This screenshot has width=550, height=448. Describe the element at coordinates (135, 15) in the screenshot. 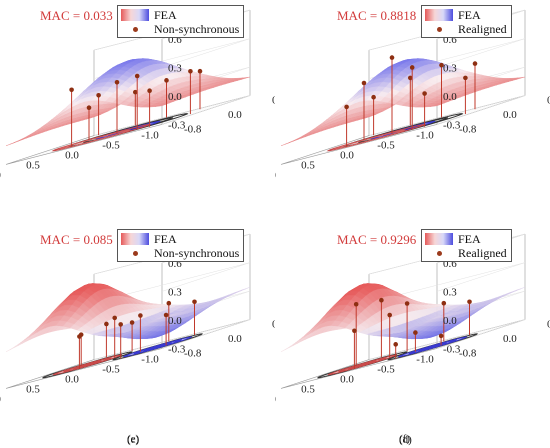

I see `legend-surface-swatch` at that location.